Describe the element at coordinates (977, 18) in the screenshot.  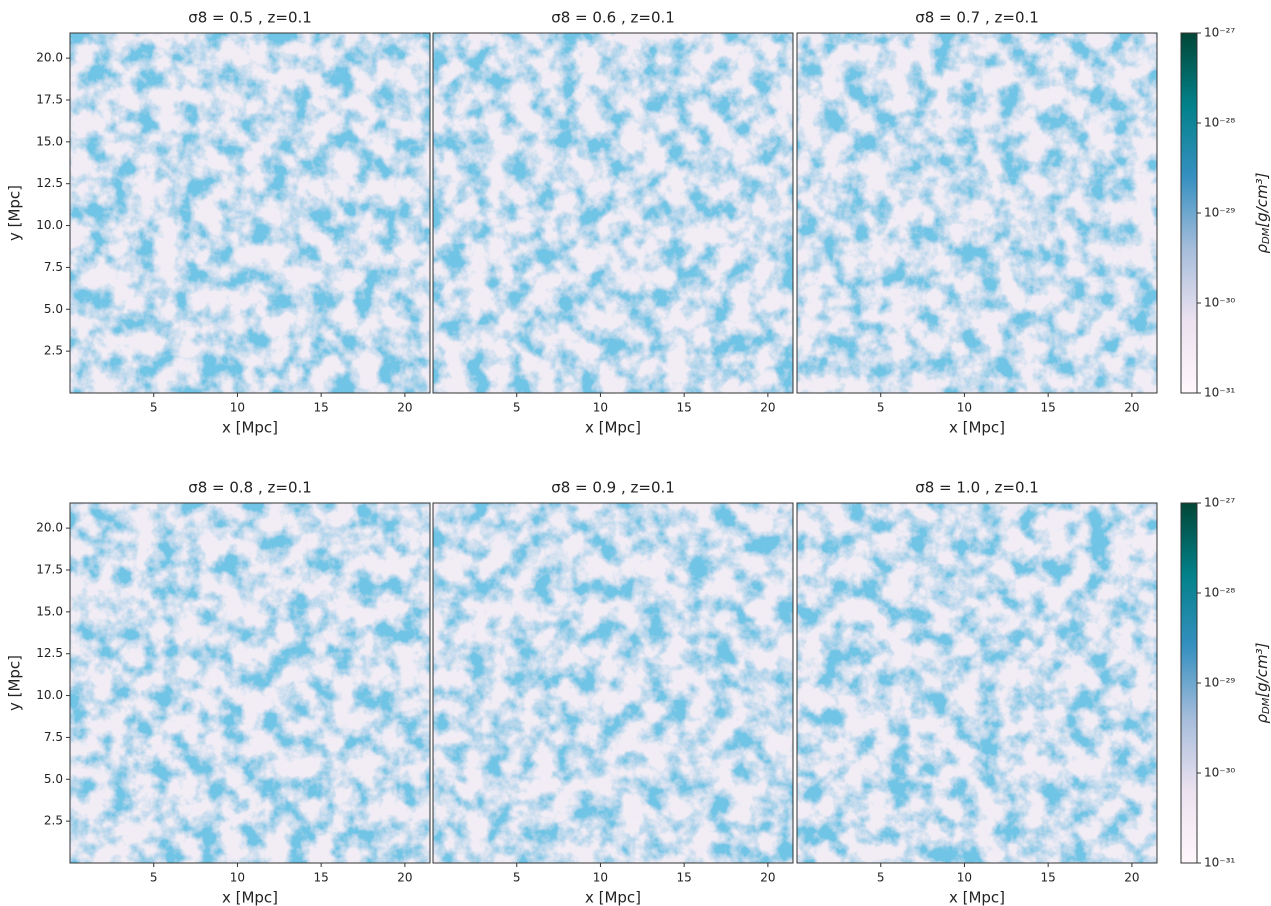
I see `panel-title: σ8 = 0.7 , z=0.1` at that location.